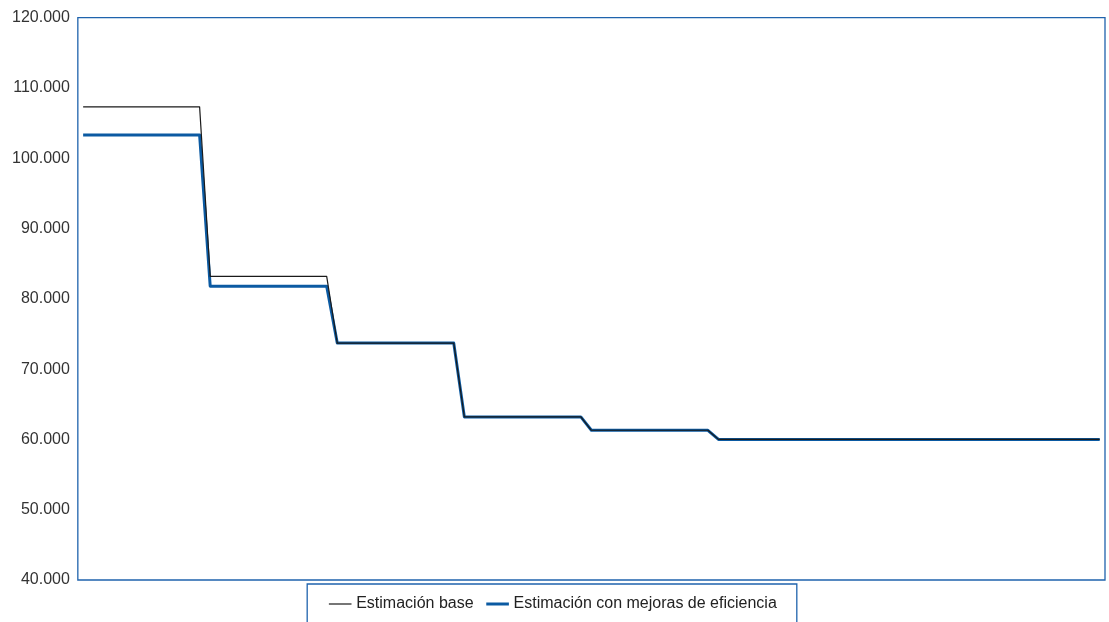 The width and height of the screenshot is (1109, 622). I want to click on legend-label: Estimación con mejoras de eficiencia, so click(645, 603).